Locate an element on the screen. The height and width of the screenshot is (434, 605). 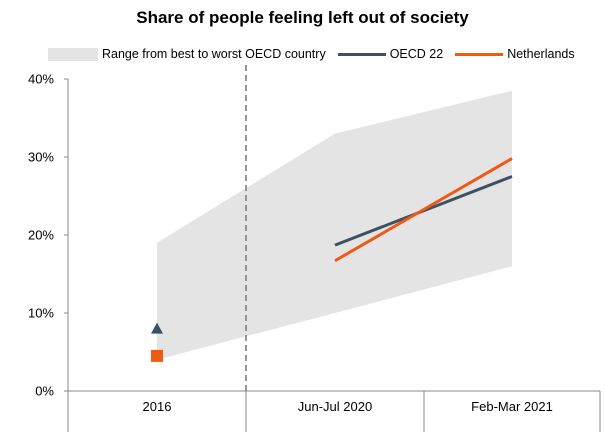
x-tick-label: Jun-Jul 2020 is located at coordinates (335, 406).